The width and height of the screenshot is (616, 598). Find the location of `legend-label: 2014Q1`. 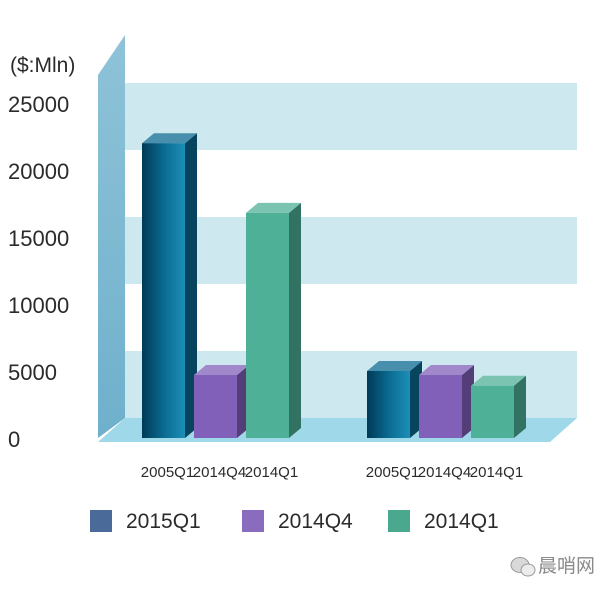

legend-label: 2014Q1 is located at coordinates (461, 521).